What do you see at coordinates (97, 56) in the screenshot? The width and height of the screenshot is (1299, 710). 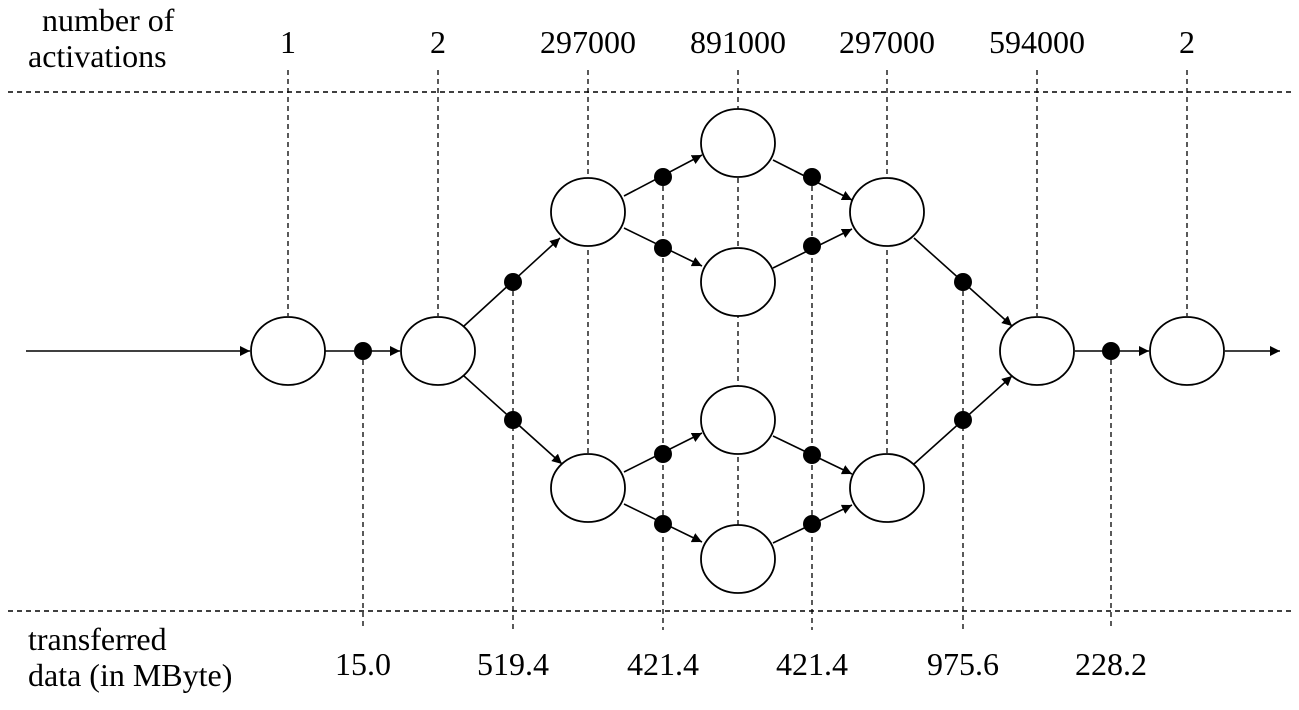 I see `activations-label-line2: activations` at bounding box center [97, 56].